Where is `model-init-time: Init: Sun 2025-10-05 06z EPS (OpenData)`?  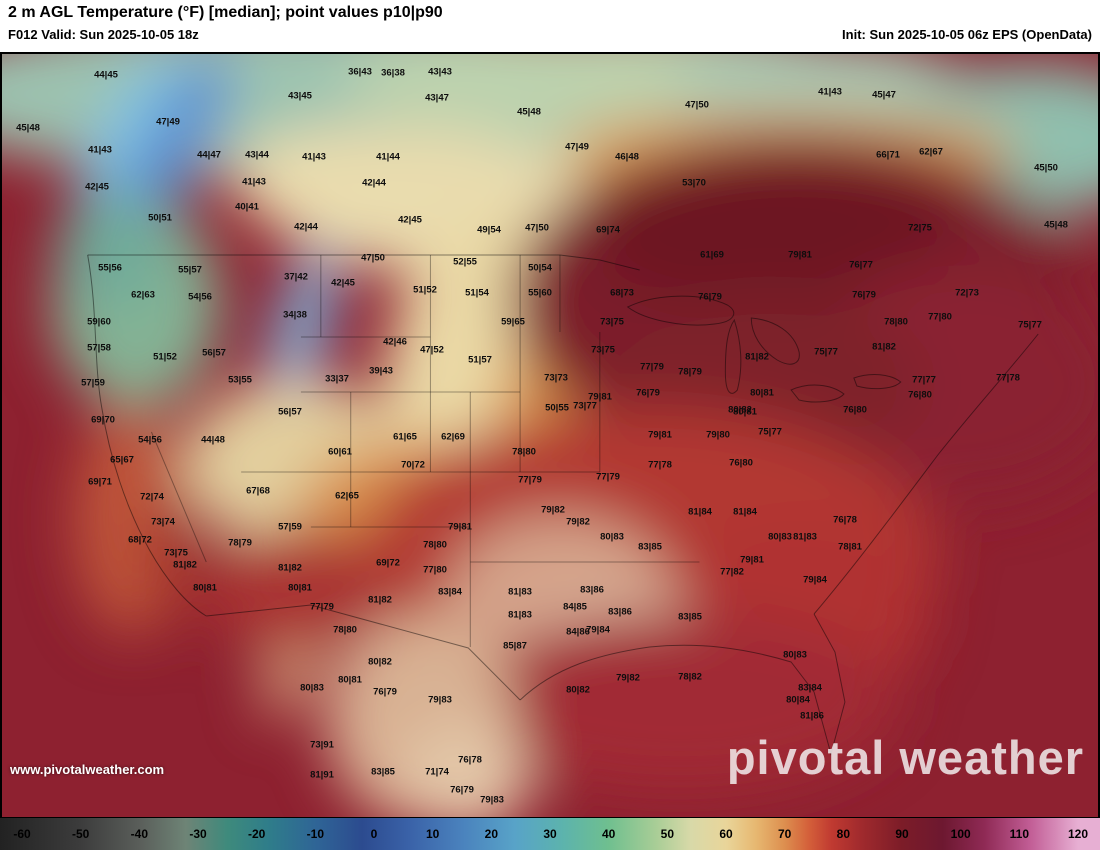 model-init-time: Init: Sun 2025-10-05 06z EPS (OpenData) is located at coordinates (967, 34).